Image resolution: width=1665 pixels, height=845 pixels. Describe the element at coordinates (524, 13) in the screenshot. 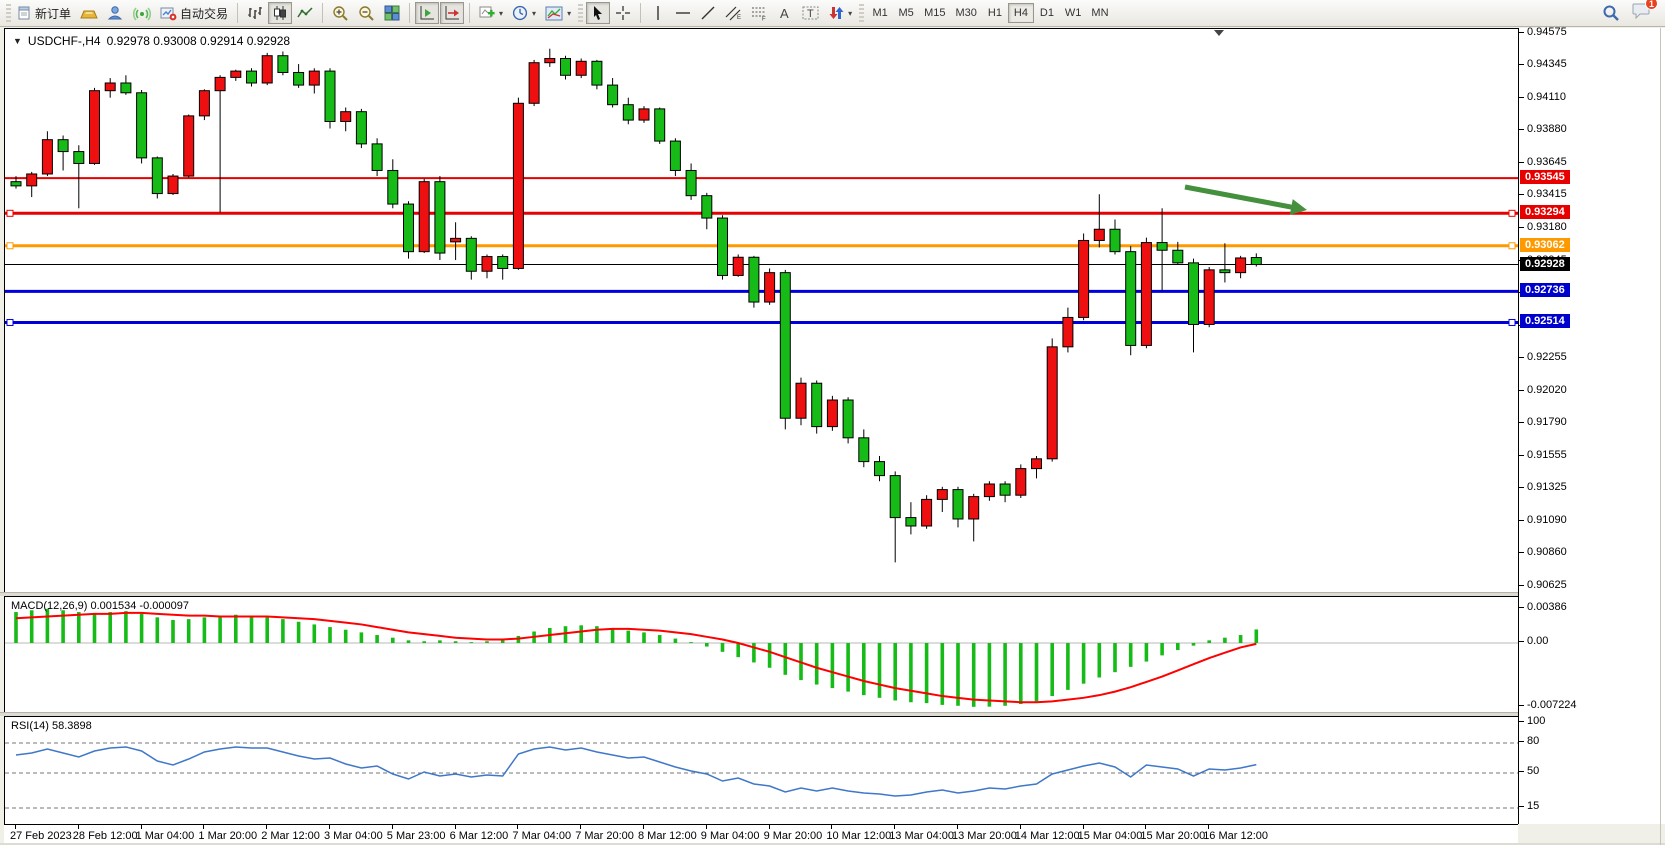

I see `periods-icon: ▾` at that location.